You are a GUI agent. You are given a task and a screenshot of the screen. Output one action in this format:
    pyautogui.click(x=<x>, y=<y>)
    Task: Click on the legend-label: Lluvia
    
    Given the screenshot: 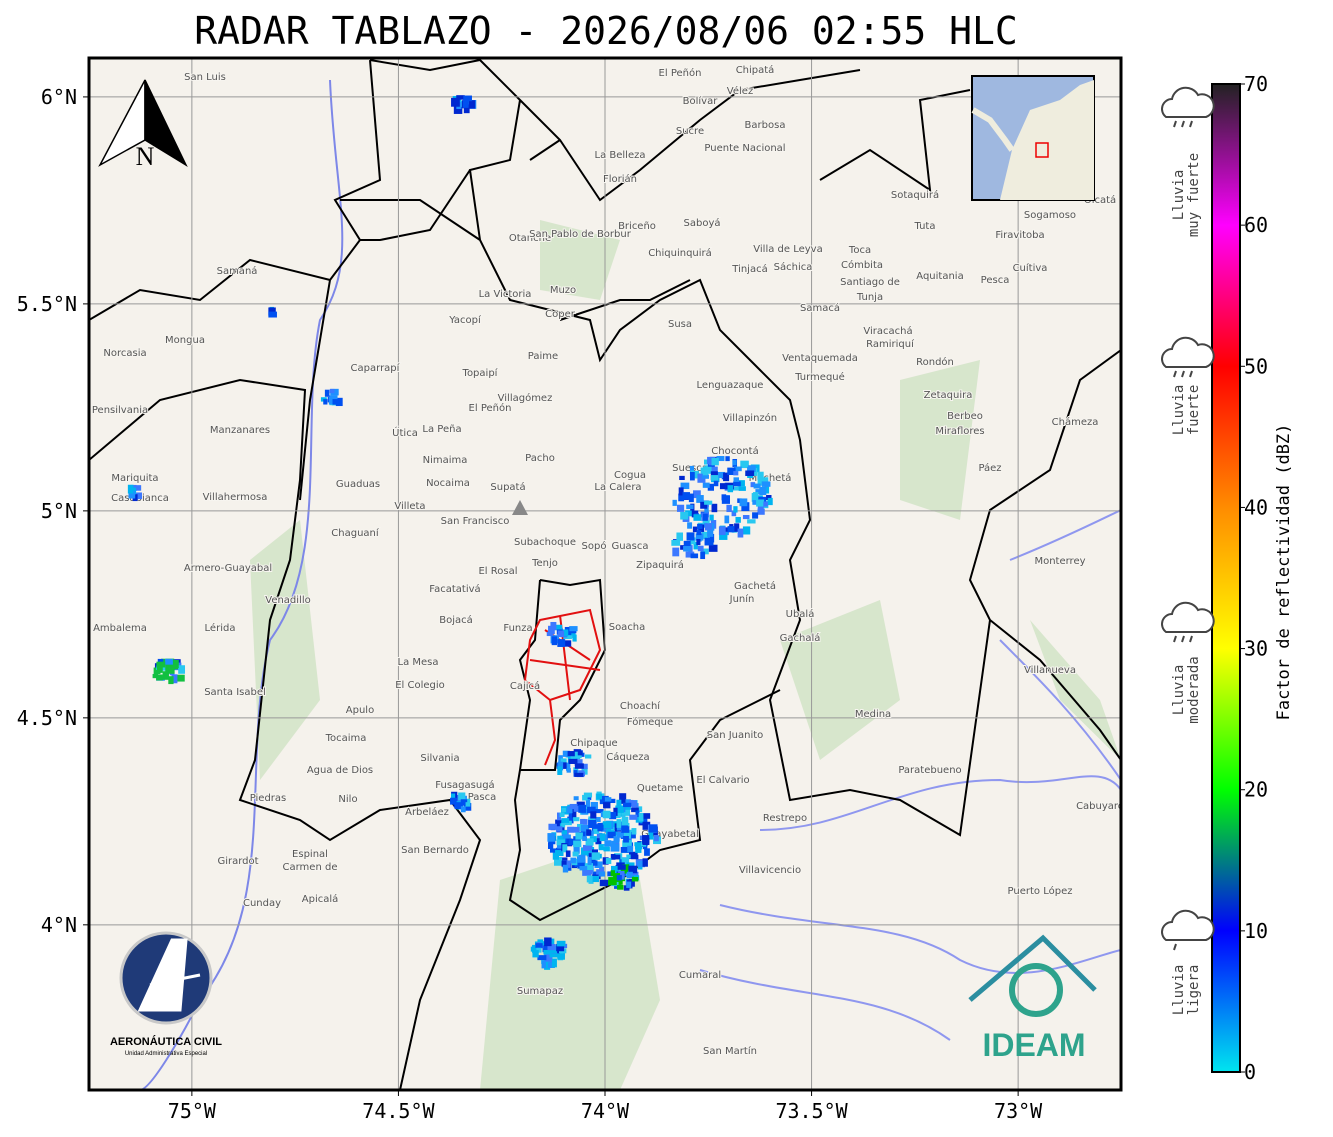 What is the action you would take?
    pyautogui.click(x=1179, y=690)
    